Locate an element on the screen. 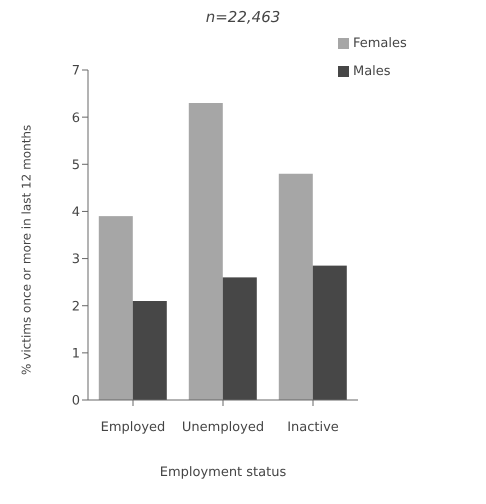 The image size is (486, 504). y-tick-label: 7 is located at coordinates (76, 71).